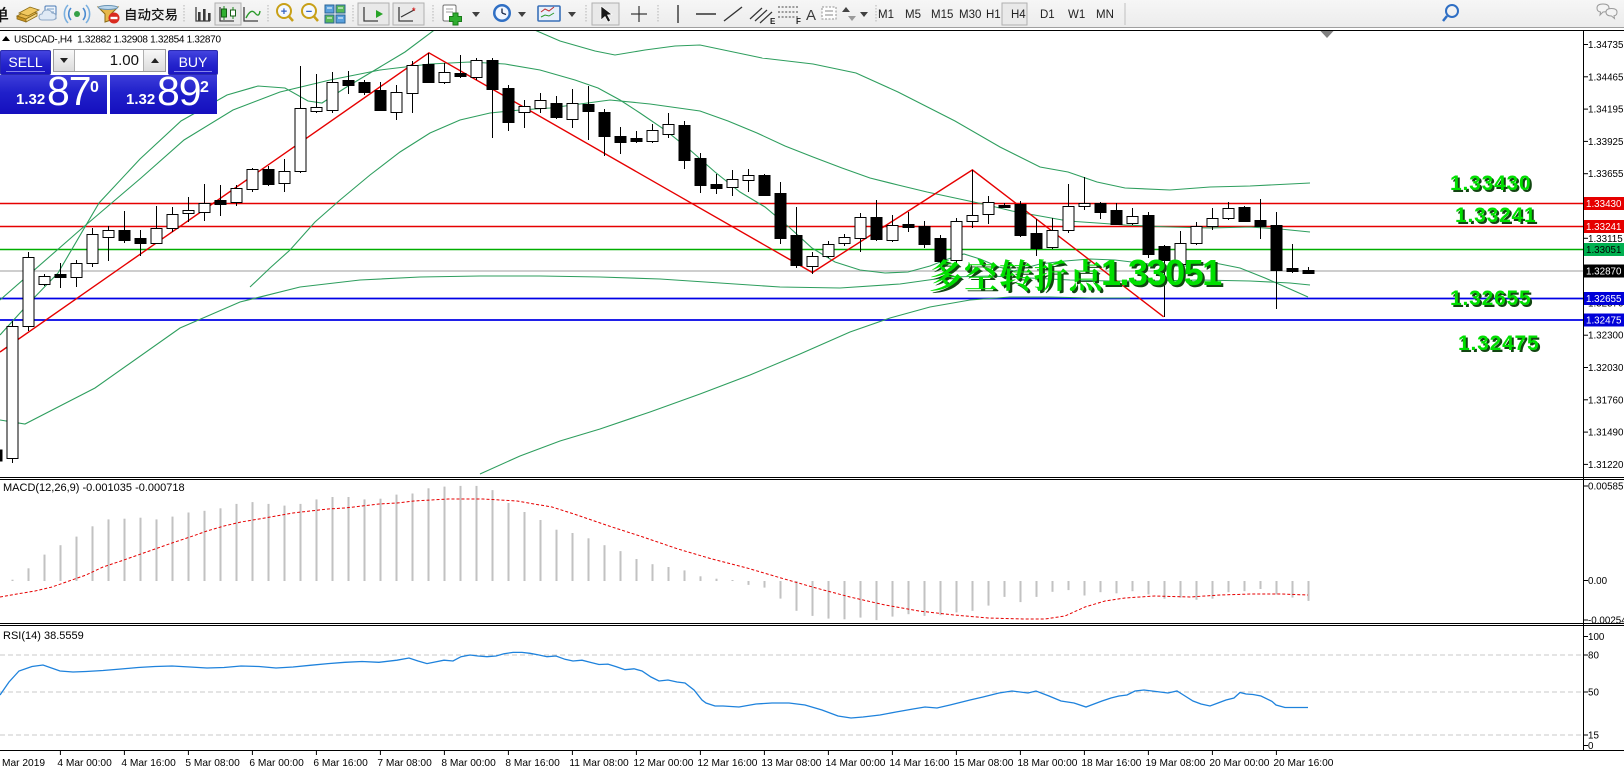 This screenshot has height=775, width=1624. Describe the element at coordinates (1606, 433) in the screenshot. I see `svg-text: 1.31490` at that location.